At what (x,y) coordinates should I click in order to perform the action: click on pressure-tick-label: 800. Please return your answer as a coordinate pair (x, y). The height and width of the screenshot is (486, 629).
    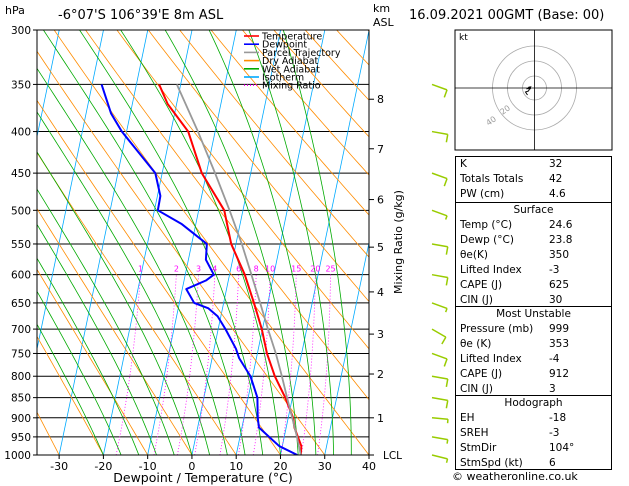
    Looking at the image, I should click on (21, 377).